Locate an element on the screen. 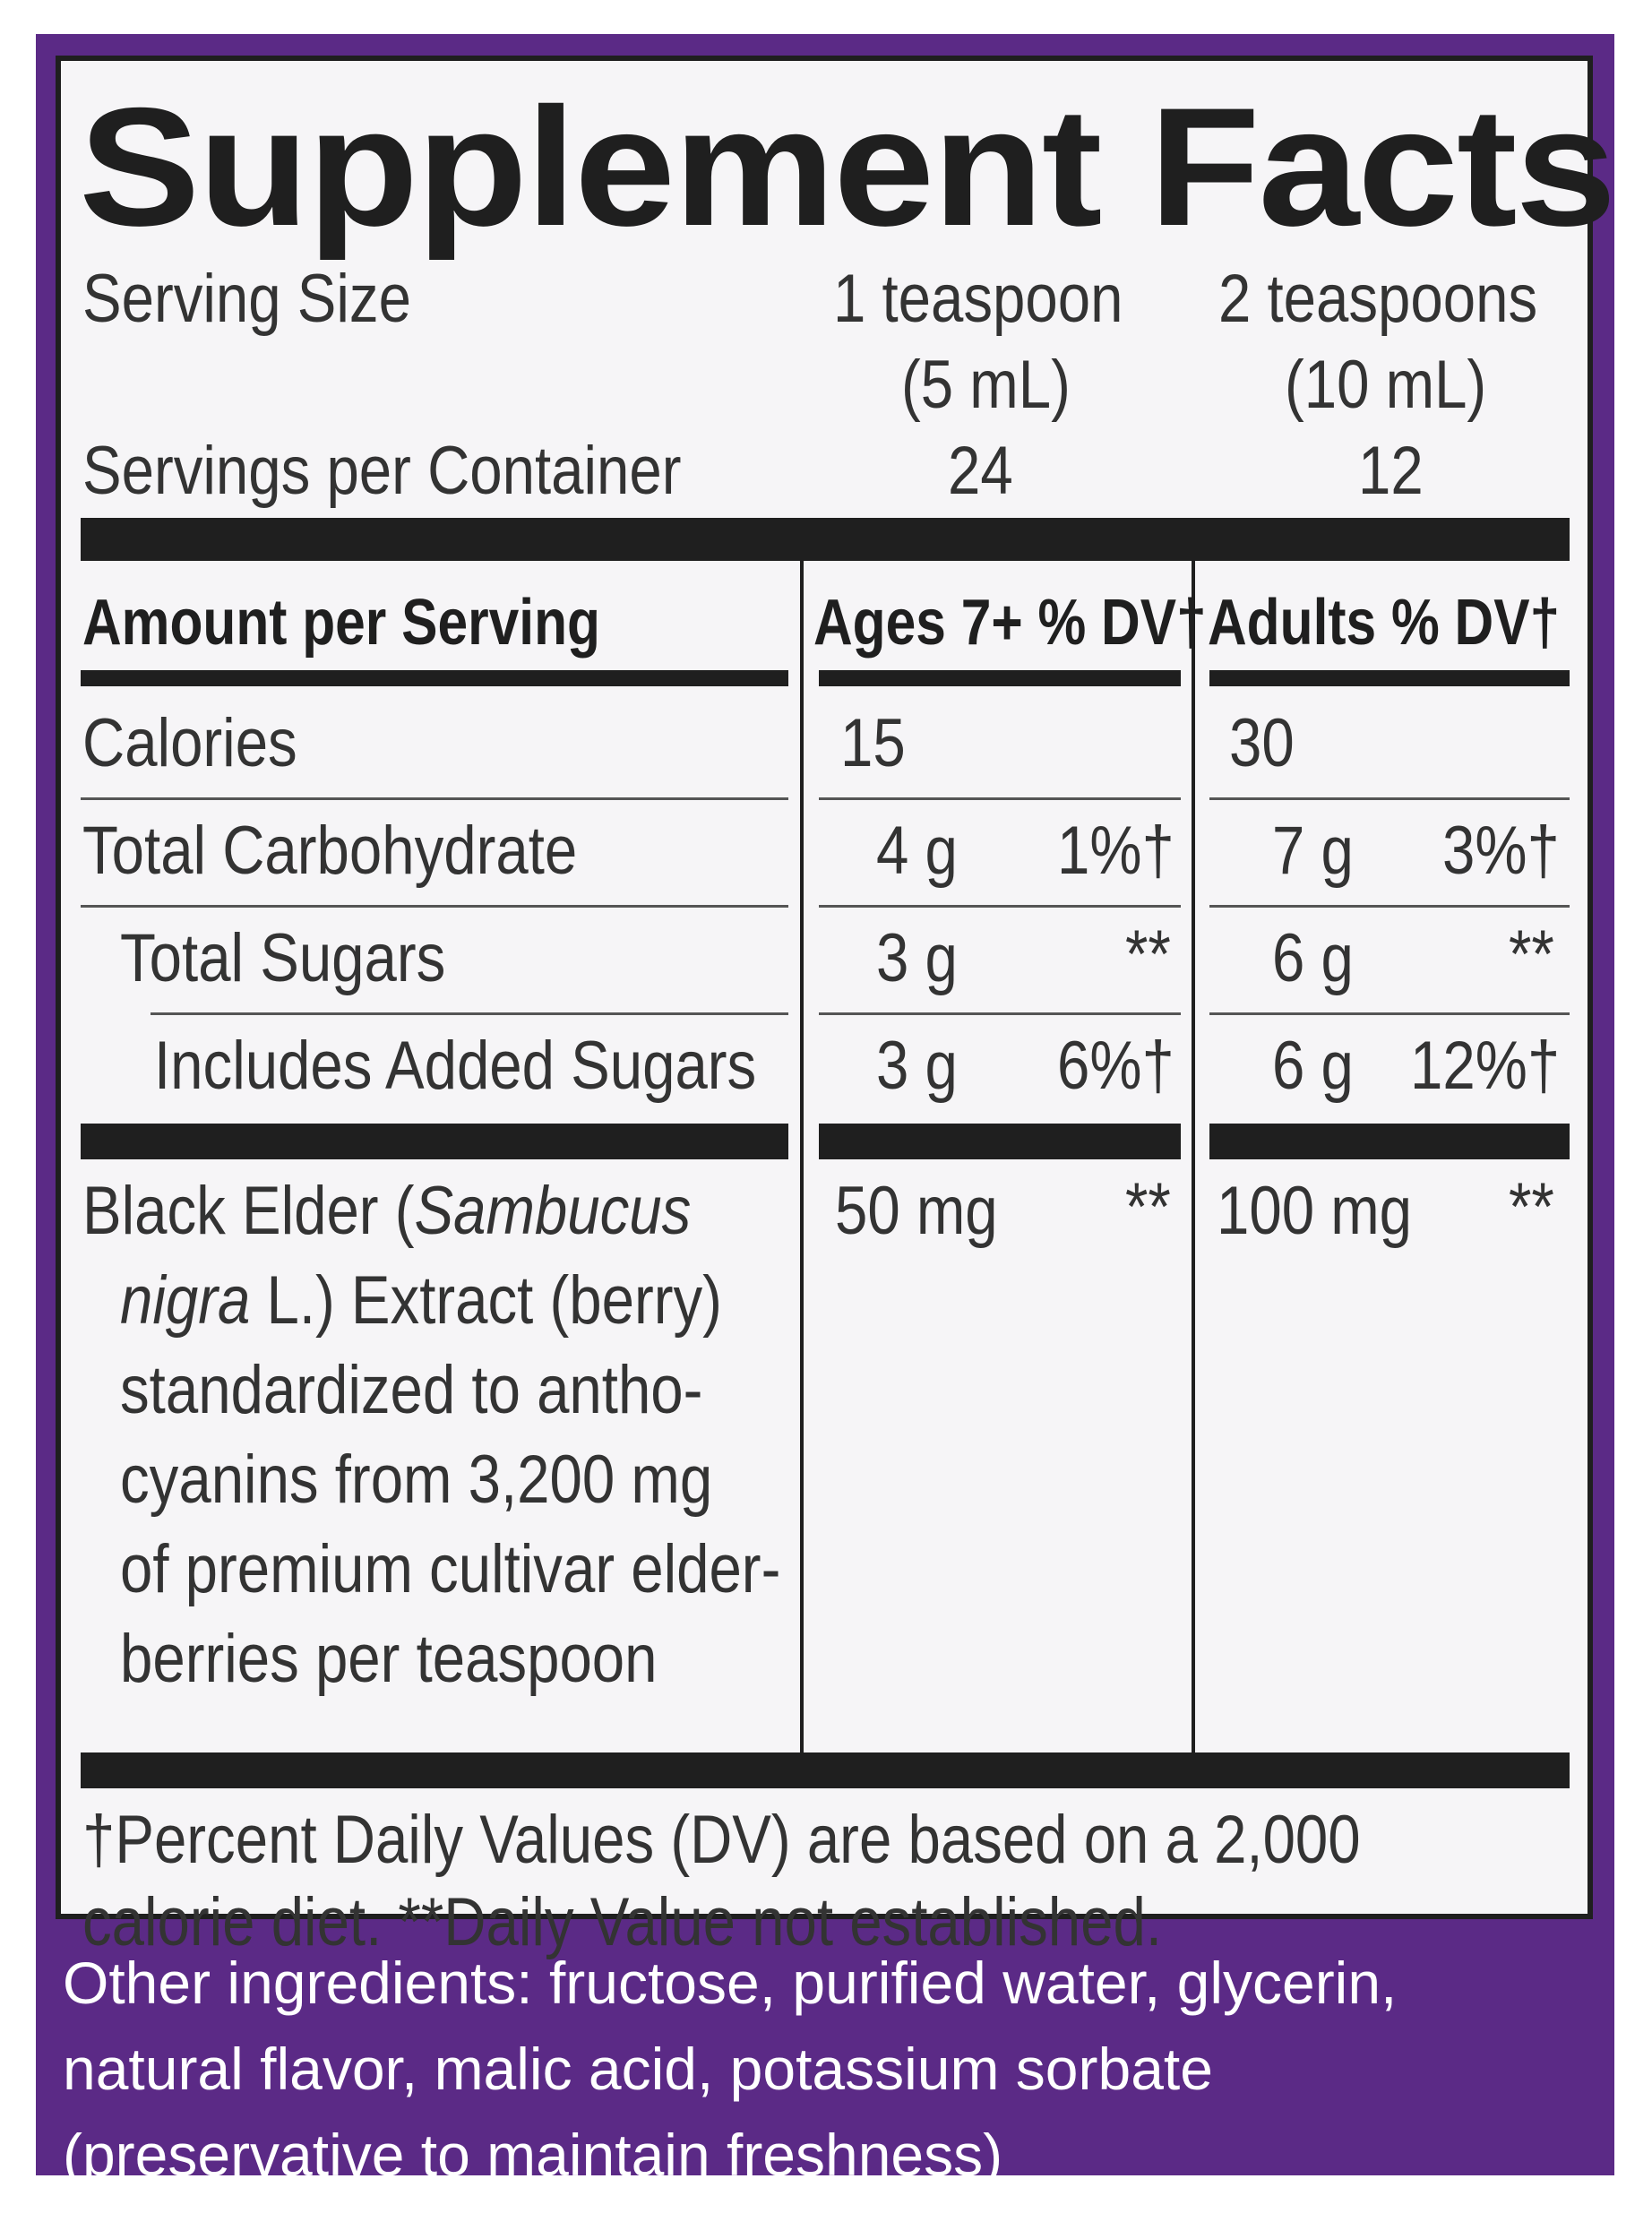 The height and width of the screenshot is (2239, 1652). row-added-col1-amount: 3 g is located at coordinates (917, 1066).